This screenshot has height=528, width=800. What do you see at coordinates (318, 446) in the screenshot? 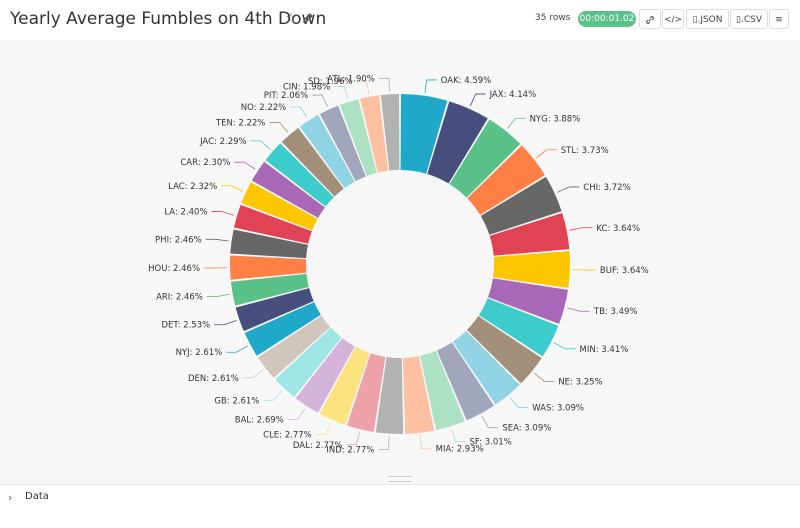
I see `slice-label: DAL: 2.77%` at bounding box center [318, 446].